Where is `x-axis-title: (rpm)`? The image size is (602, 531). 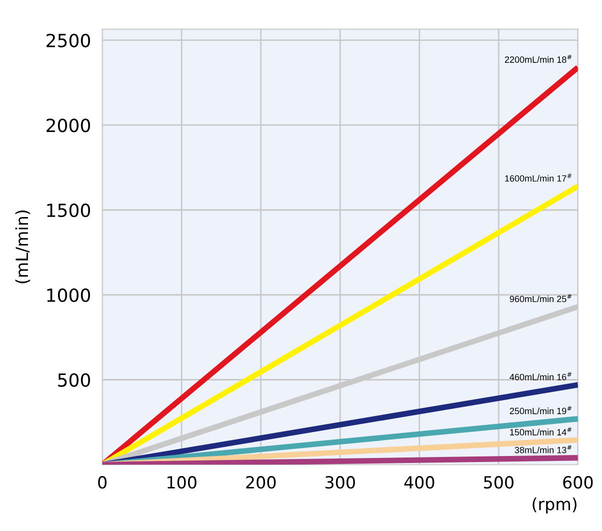 x-axis-title: (rpm) is located at coordinates (554, 505).